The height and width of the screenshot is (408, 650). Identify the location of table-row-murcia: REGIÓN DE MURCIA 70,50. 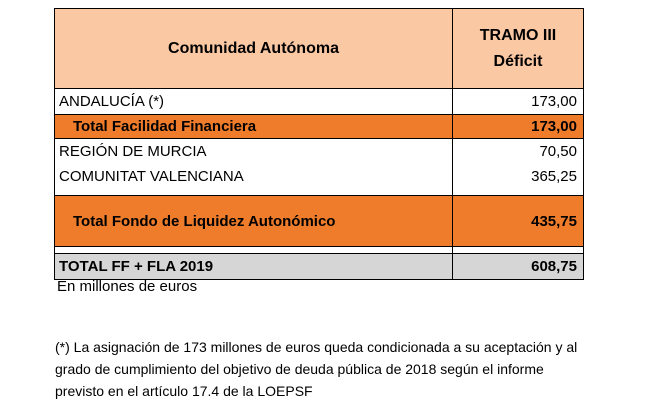
(319, 151).